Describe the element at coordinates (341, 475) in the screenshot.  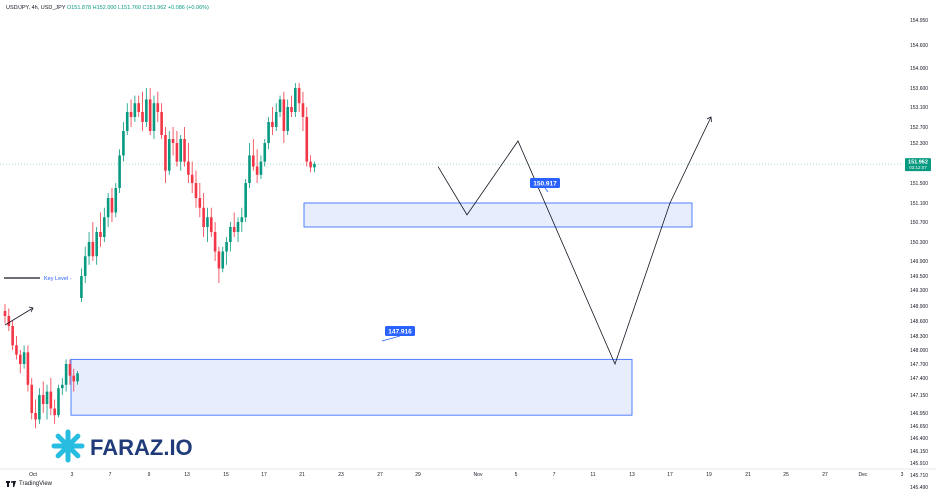
I see `time-tick-label: 23` at that location.